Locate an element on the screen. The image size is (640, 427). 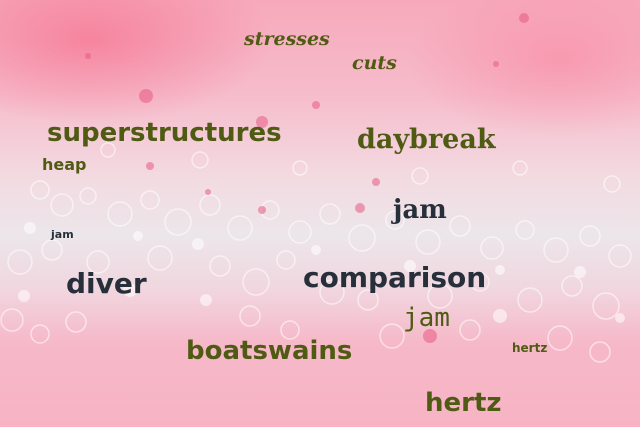
word-comparison: comparison is located at coordinates (395, 277).